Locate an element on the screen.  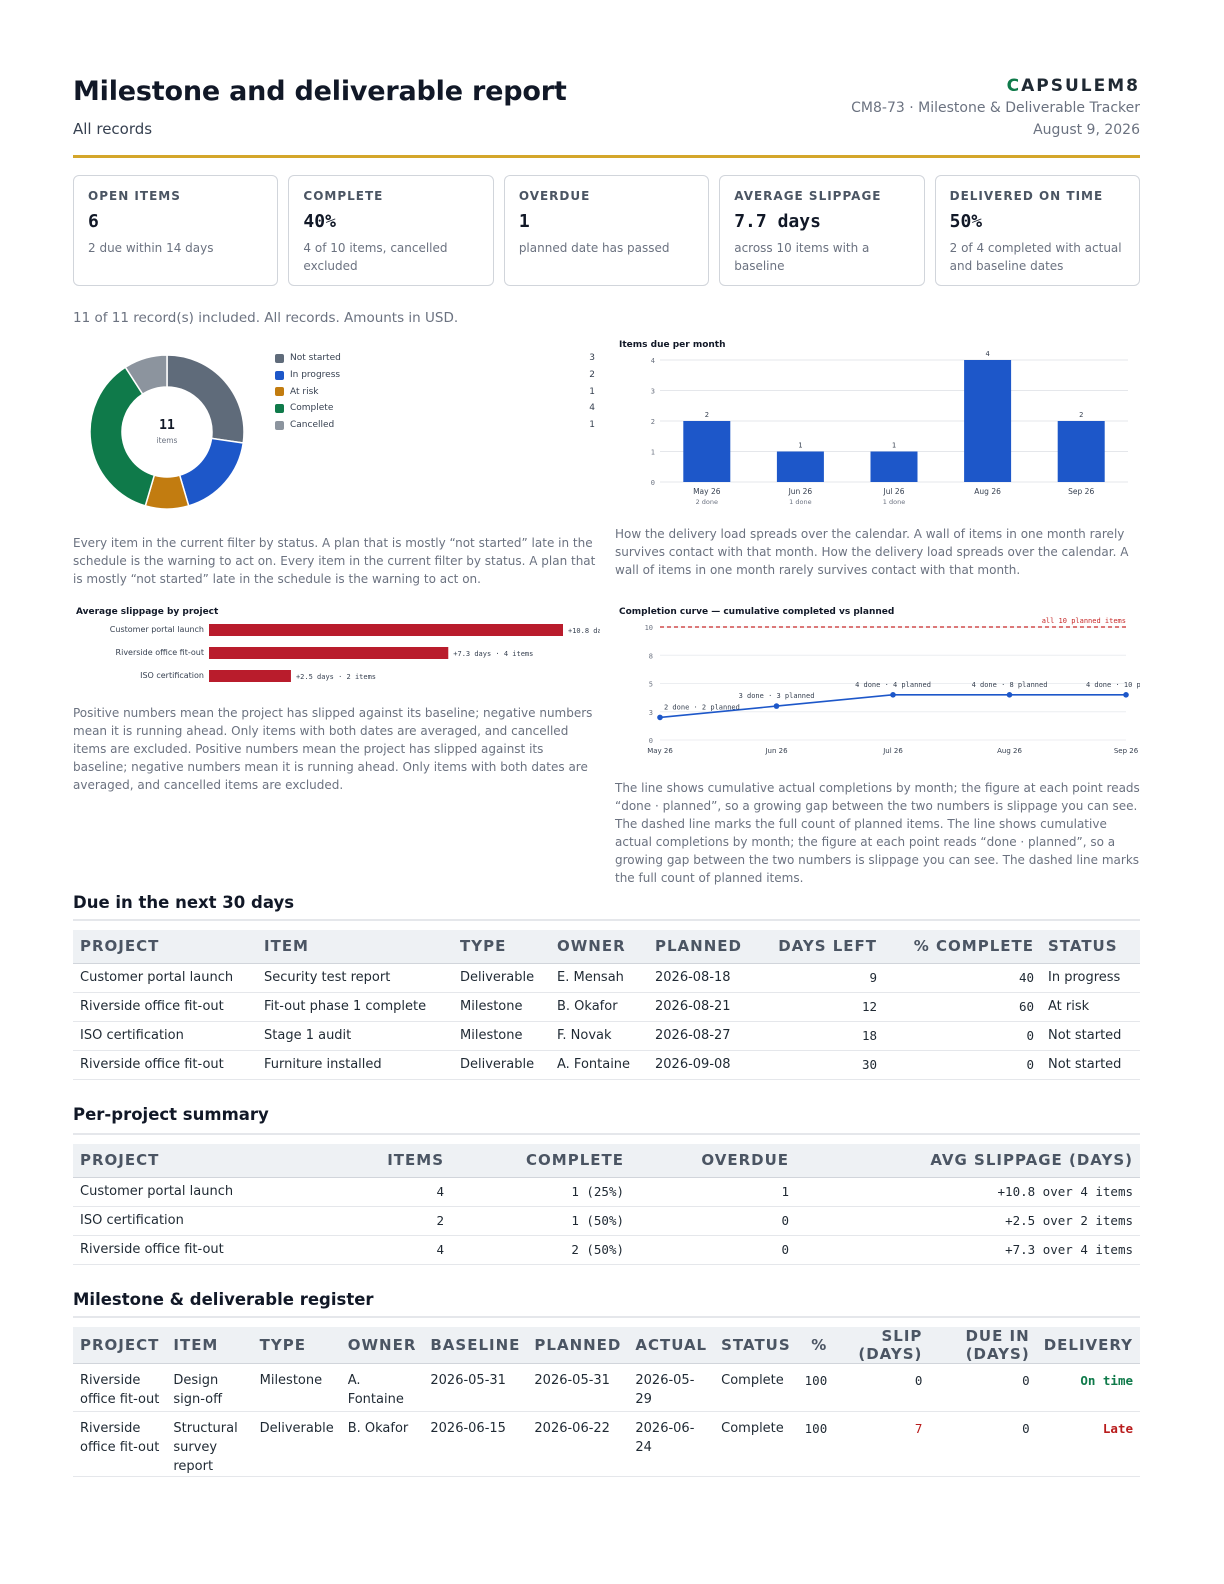
data-point is located at coordinates (776, 706).